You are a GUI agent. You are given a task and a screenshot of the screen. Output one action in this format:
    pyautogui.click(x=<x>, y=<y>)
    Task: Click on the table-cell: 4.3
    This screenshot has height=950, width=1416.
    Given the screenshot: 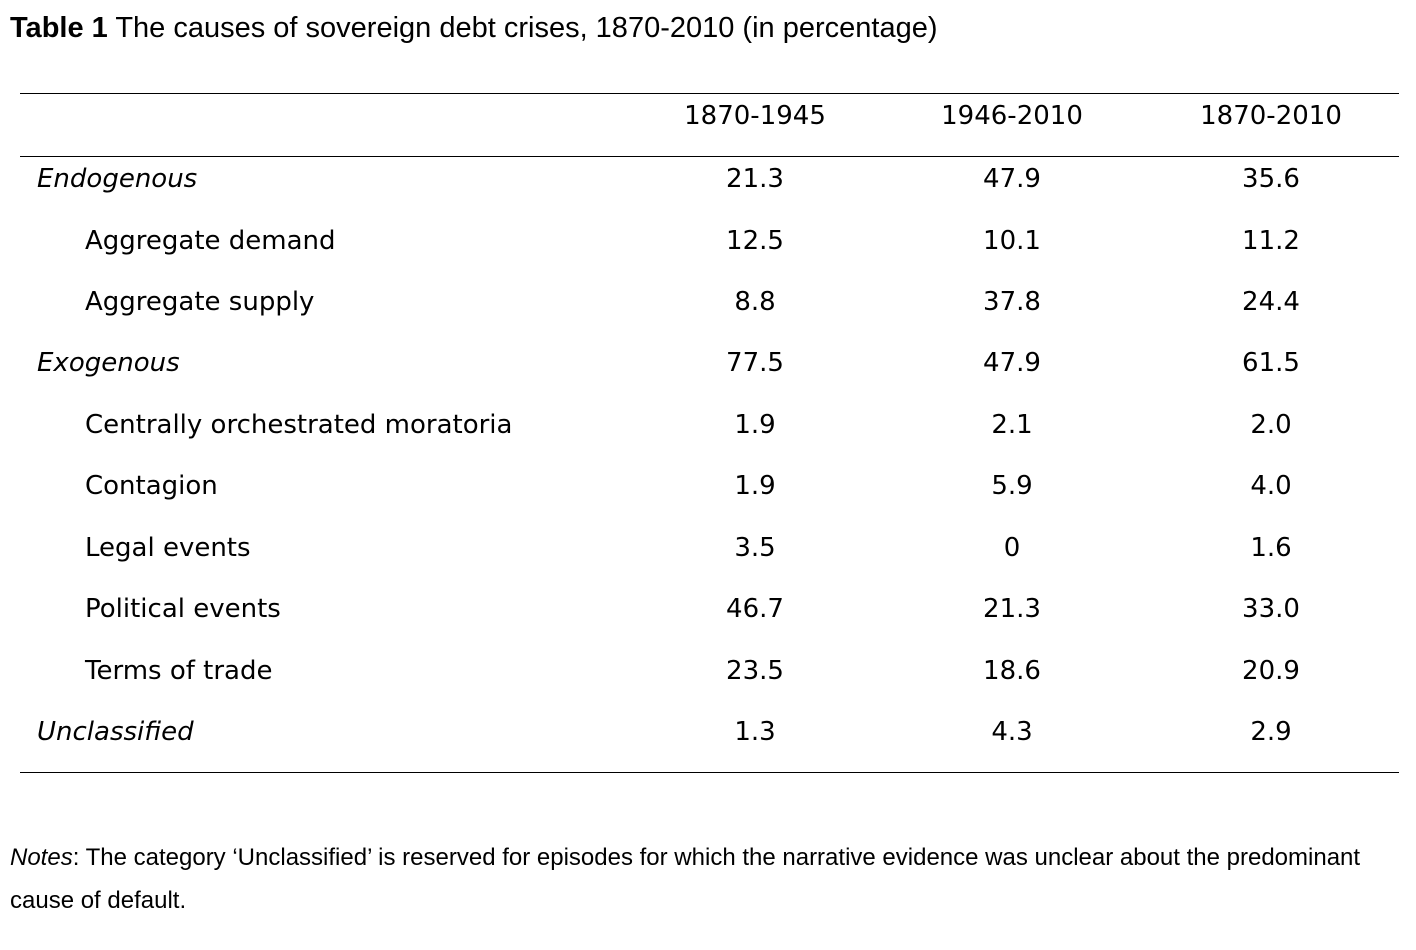 What is the action you would take?
    pyautogui.click(x=1012, y=732)
    